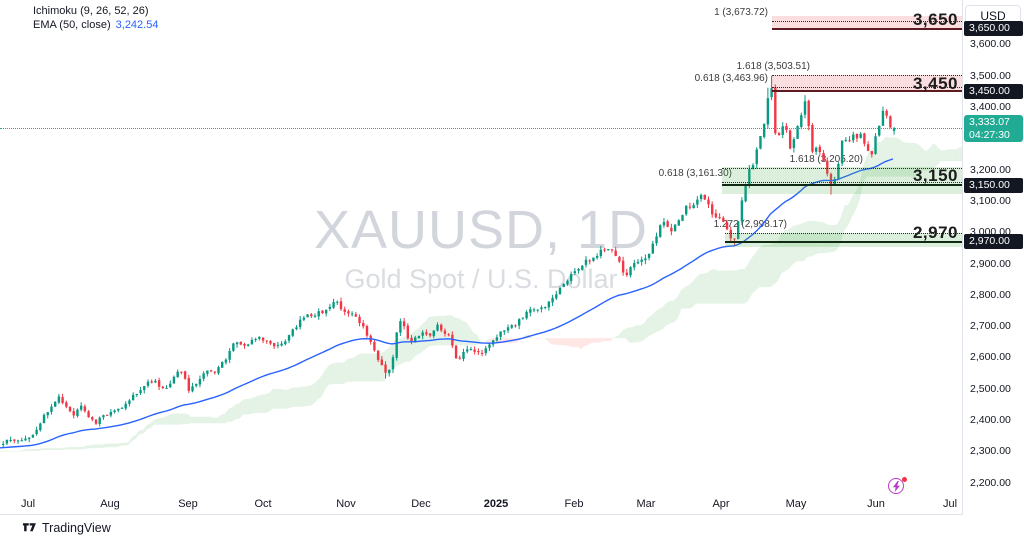 The width and height of the screenshot is (1024, 541). I want to click on price-tick-label: 2,300.00, so click(990, 451).